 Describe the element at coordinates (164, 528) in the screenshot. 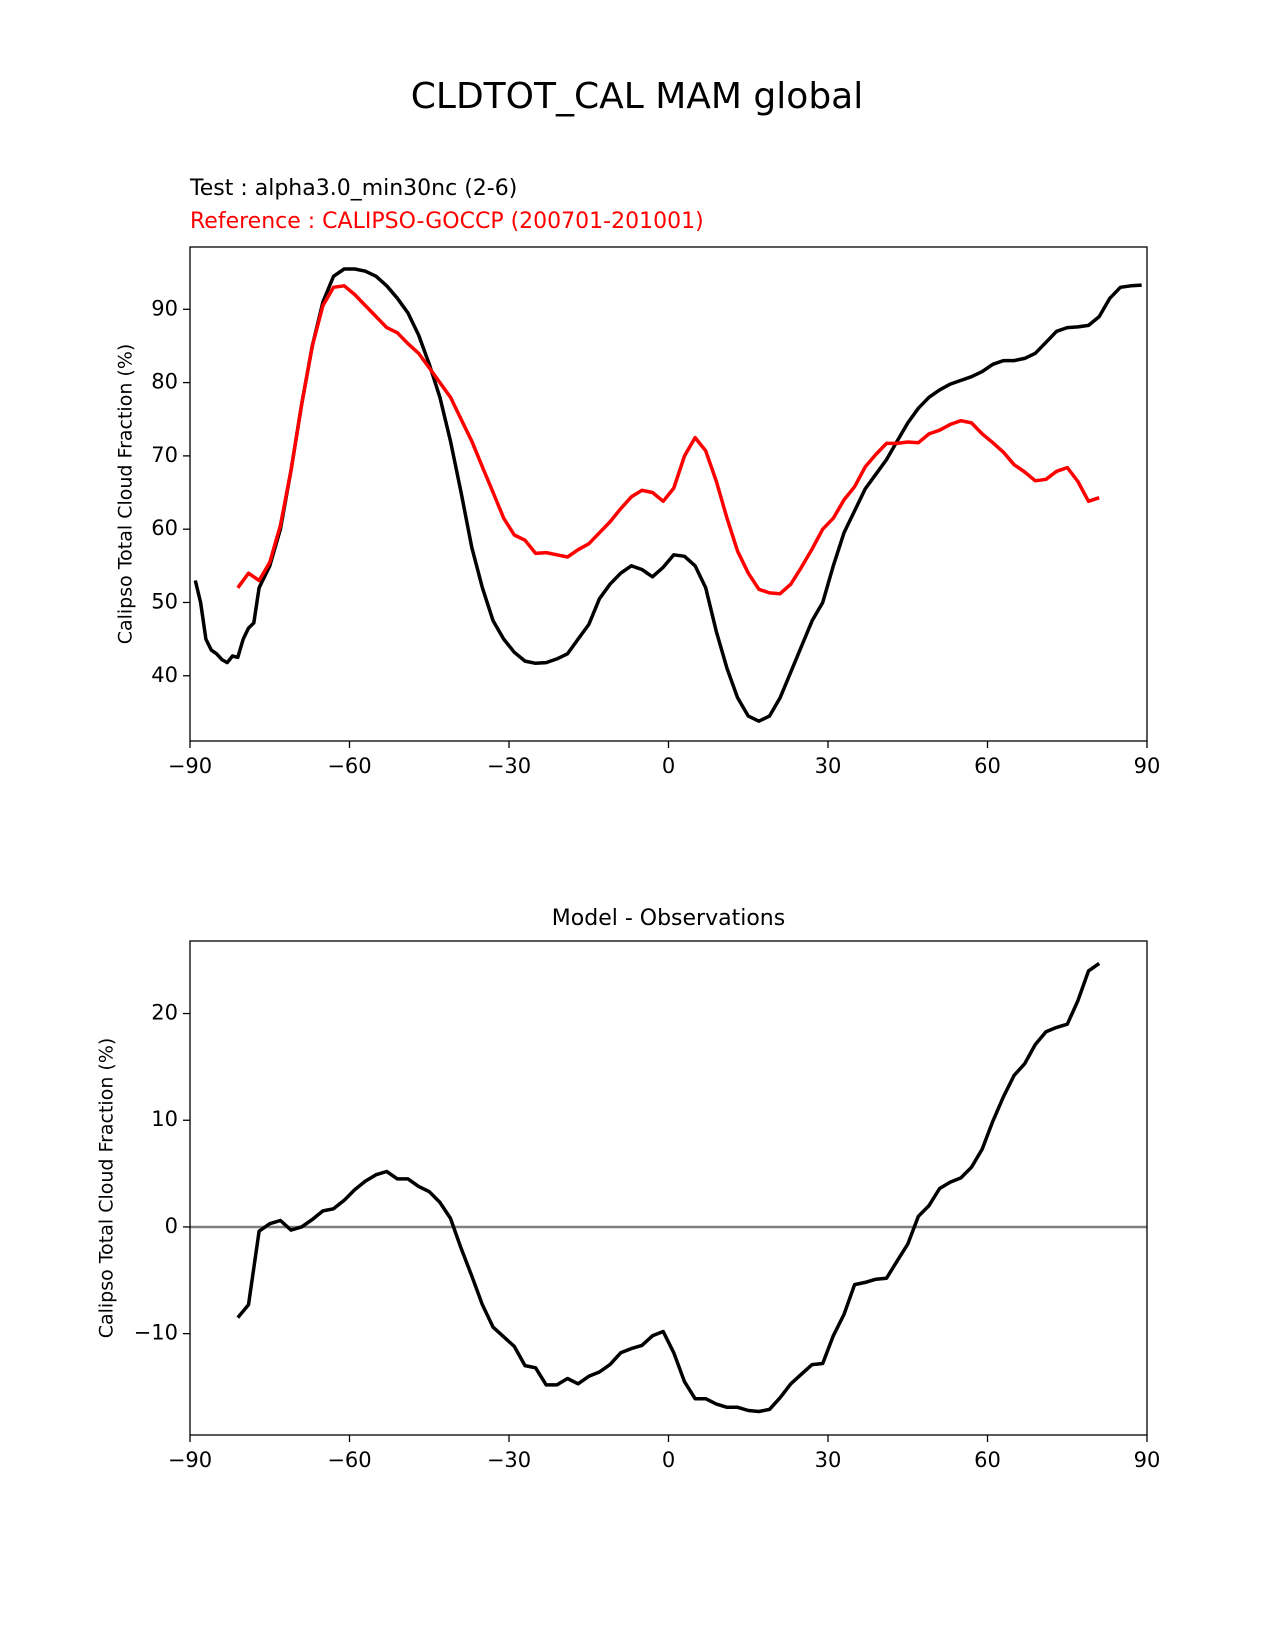

I see `y-tick-label: 60` at that location.